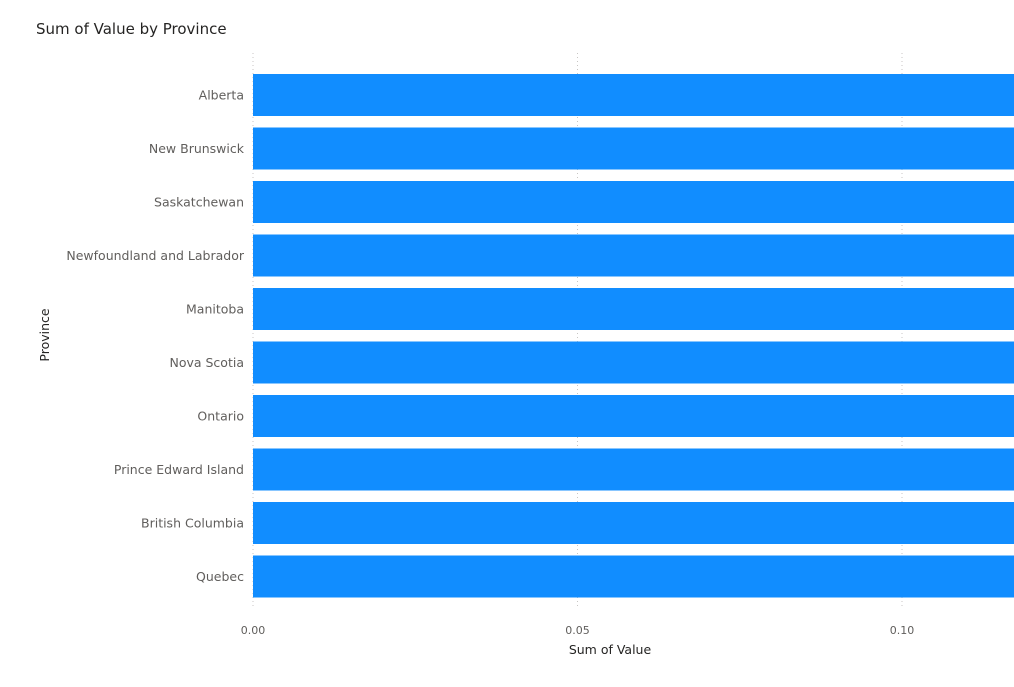  I want to click on x-tick-label: 0.05, so click(577, 630).